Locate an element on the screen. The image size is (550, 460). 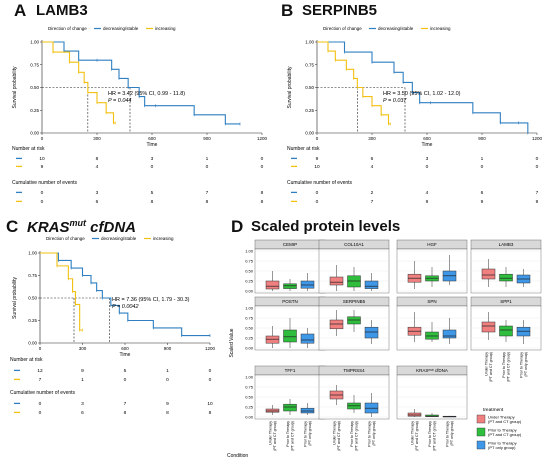
risk-table-value: 7 is located at coordinates (40, 380).